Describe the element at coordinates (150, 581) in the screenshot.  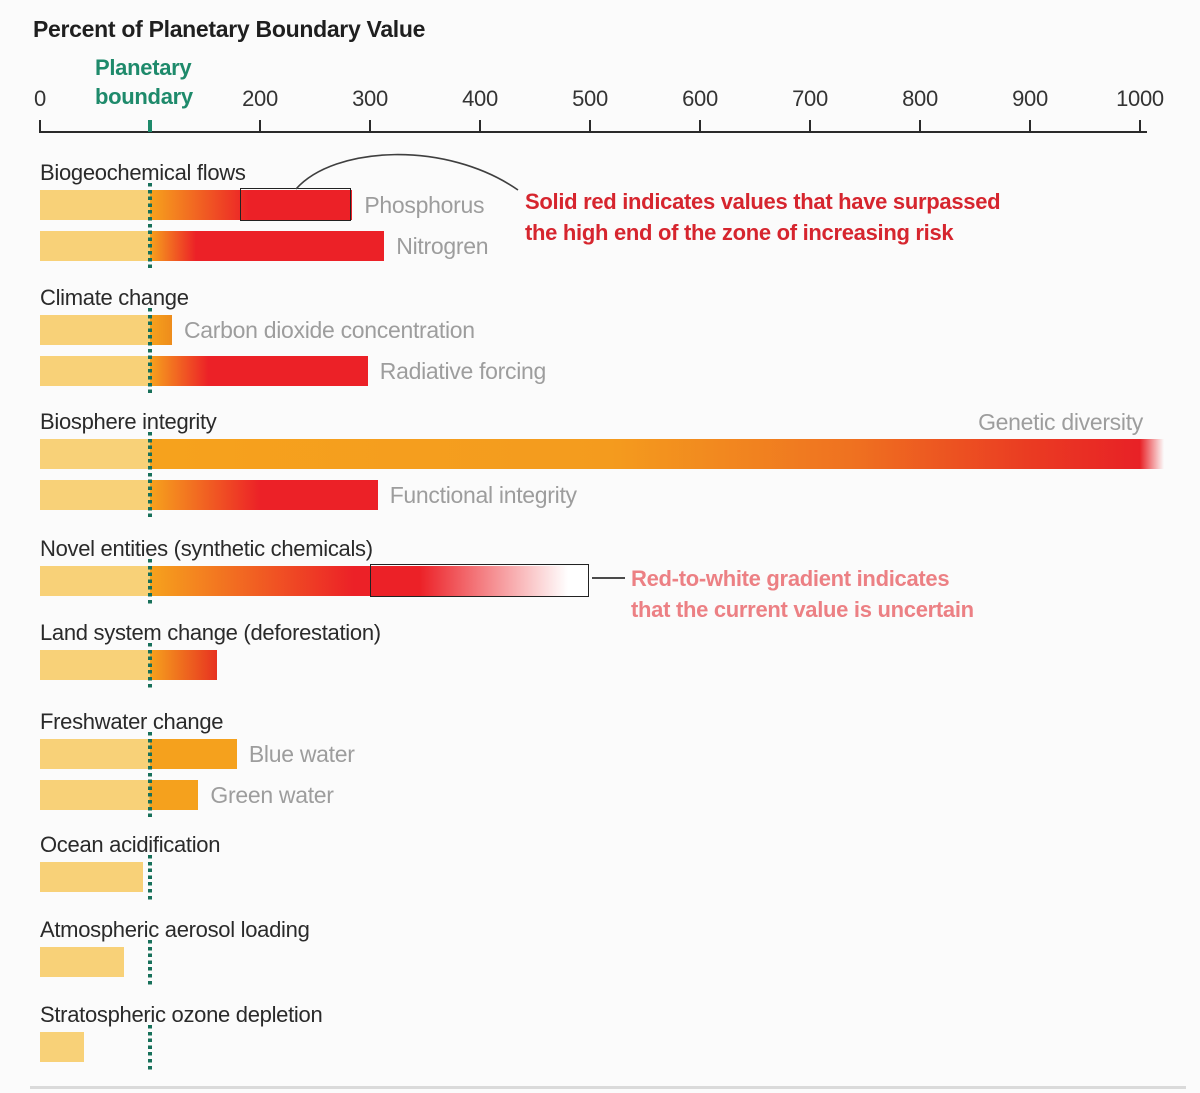
I see `boundary-dotted-line-novel-entities-synthetic-chemicals` at that location.